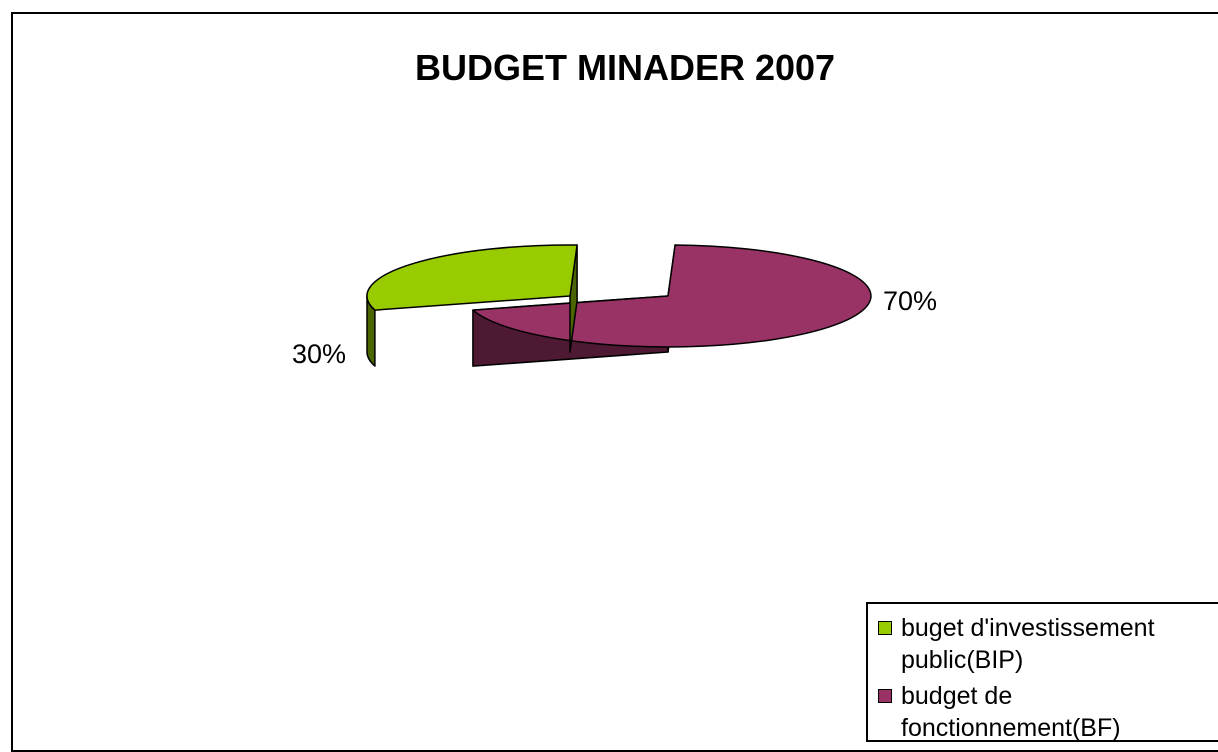 The width and height of the screenshot is (1218, 752). What do you see at coordinates (885, 628) in the screenshot?
I see `legend-swatch-bip` at bounding box center [885, 628].